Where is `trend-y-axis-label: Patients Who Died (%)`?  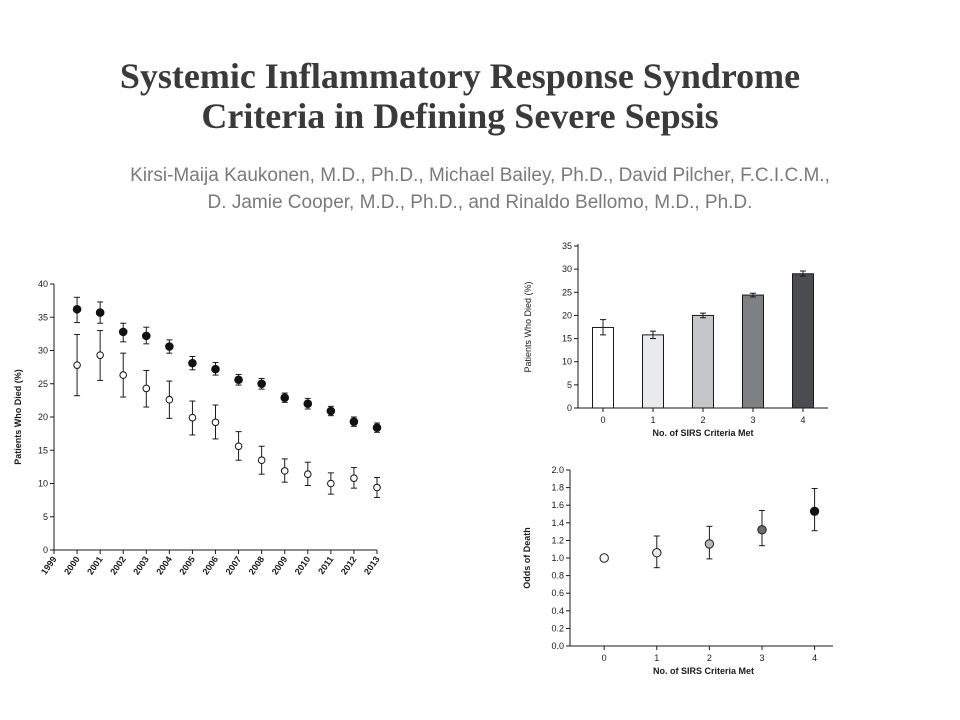
trend-y-axis-label: Patients Who Died (%) is located at coordinates (18, 417).